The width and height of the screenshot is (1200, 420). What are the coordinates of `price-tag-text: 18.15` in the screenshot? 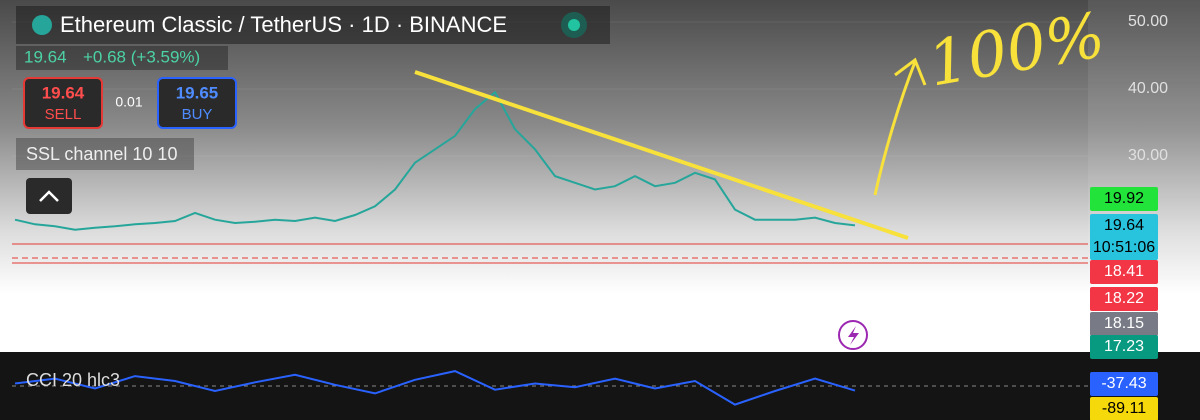 It's located at (1124, 323).